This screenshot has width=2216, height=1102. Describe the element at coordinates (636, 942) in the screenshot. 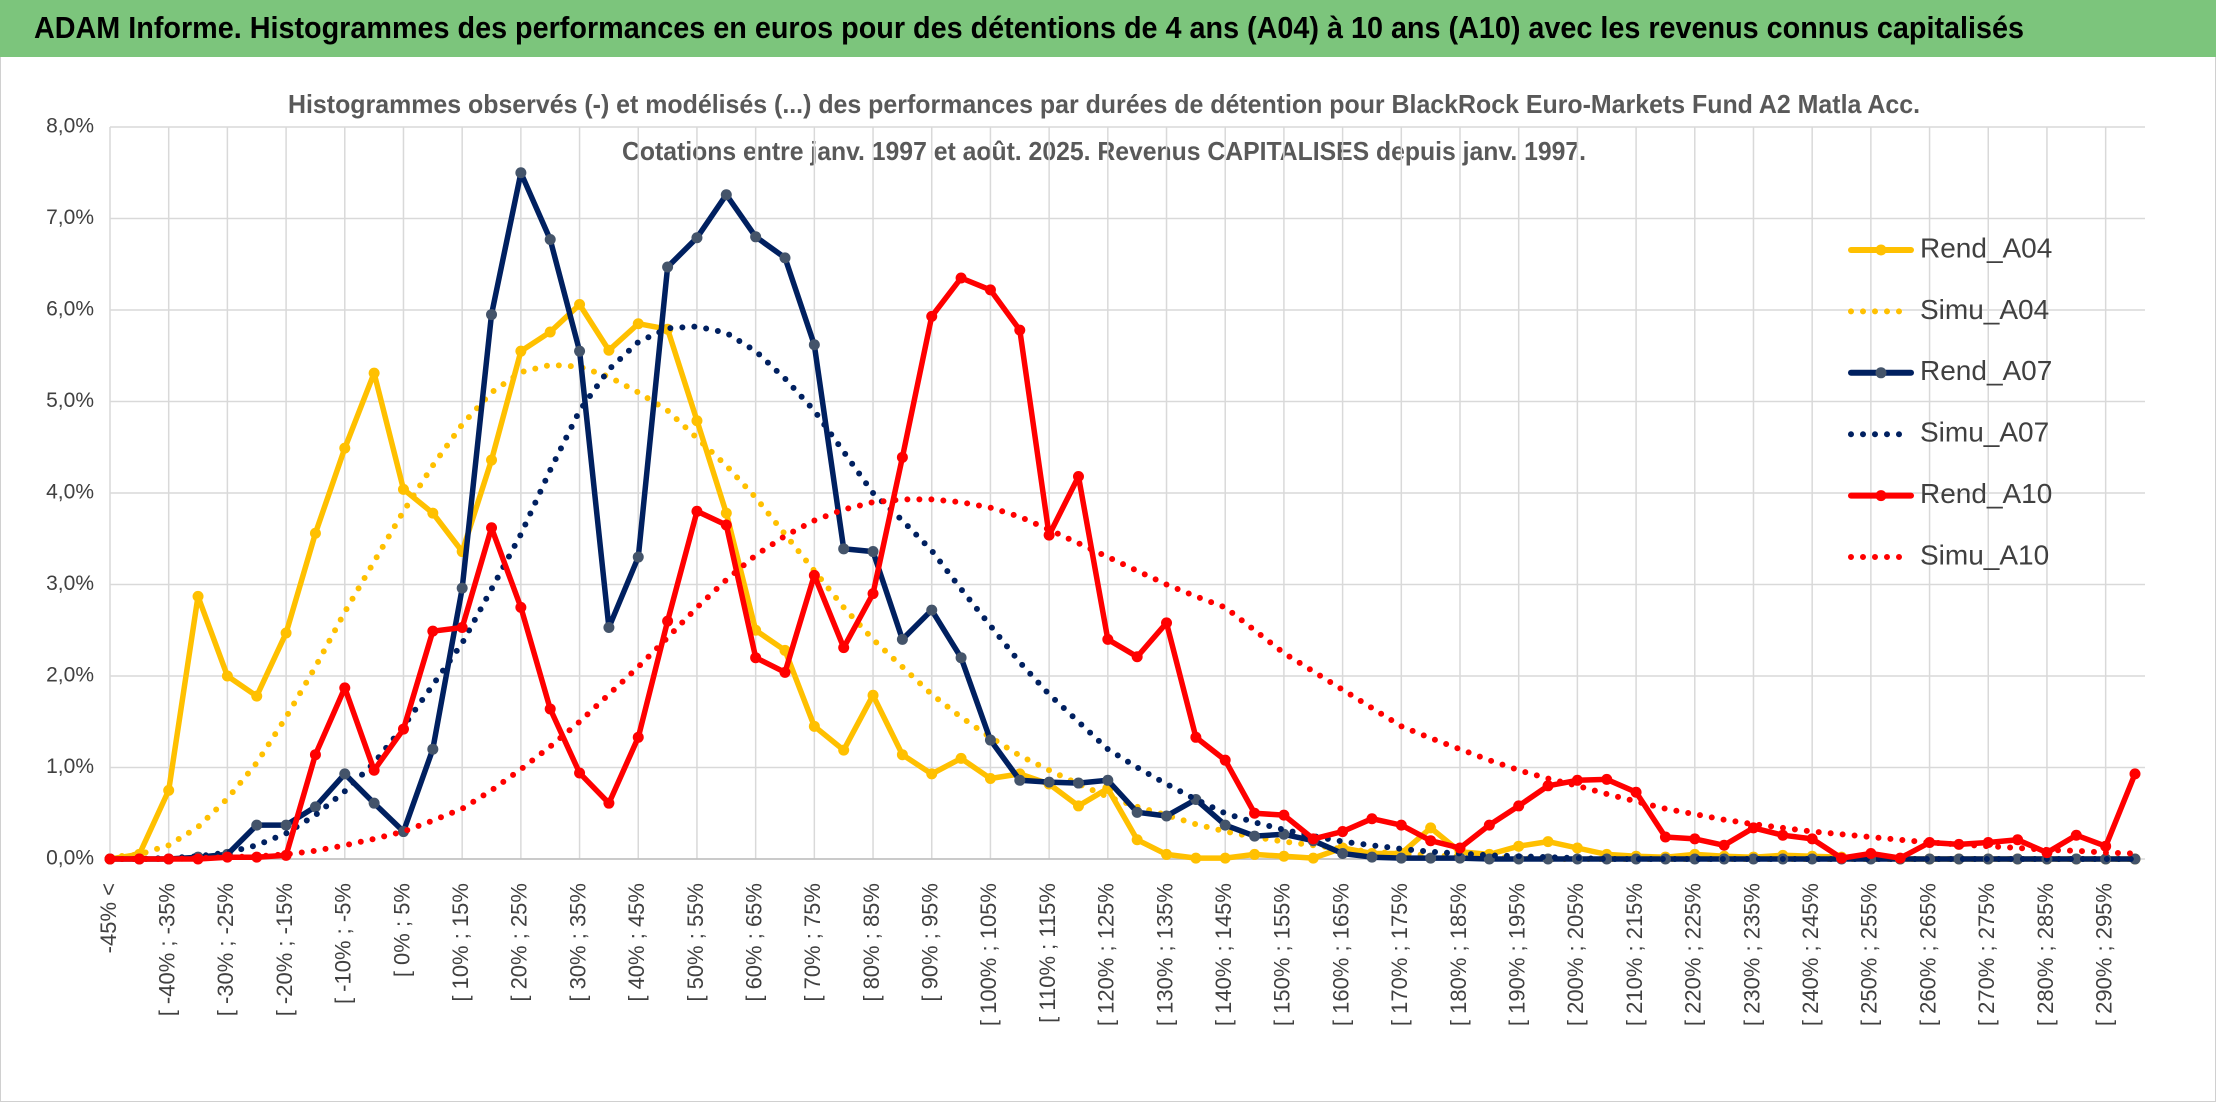

I see `x-tick-label: [ 40% ; 45%` at that location.